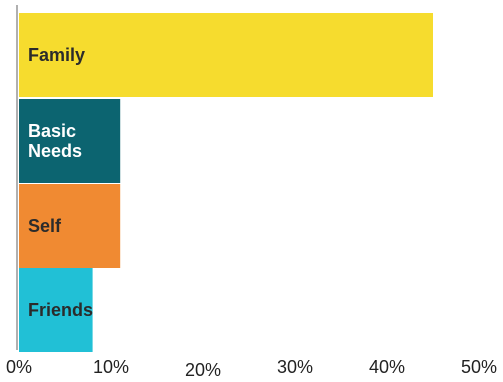 The width and height of the screenshot is (503, 382). I want to click on bar-label-1-line-1: Needs, so click(55, 151).